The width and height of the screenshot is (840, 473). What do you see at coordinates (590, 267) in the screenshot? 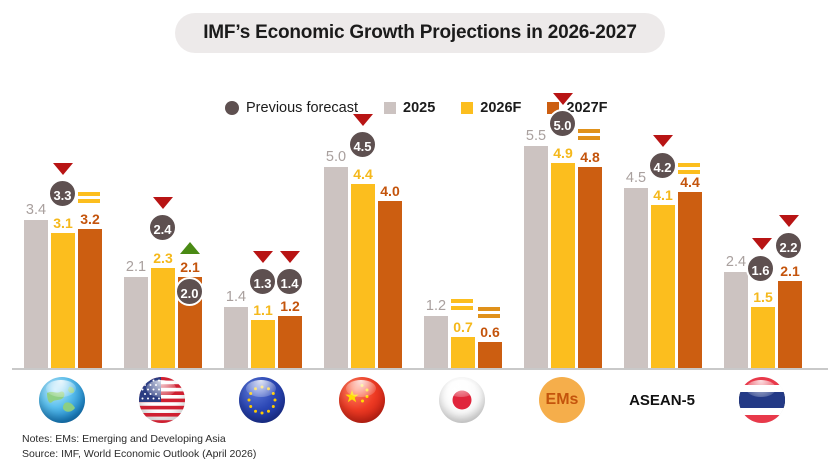
I see `bar-ems-2027f` at bounding box center [590, 267].